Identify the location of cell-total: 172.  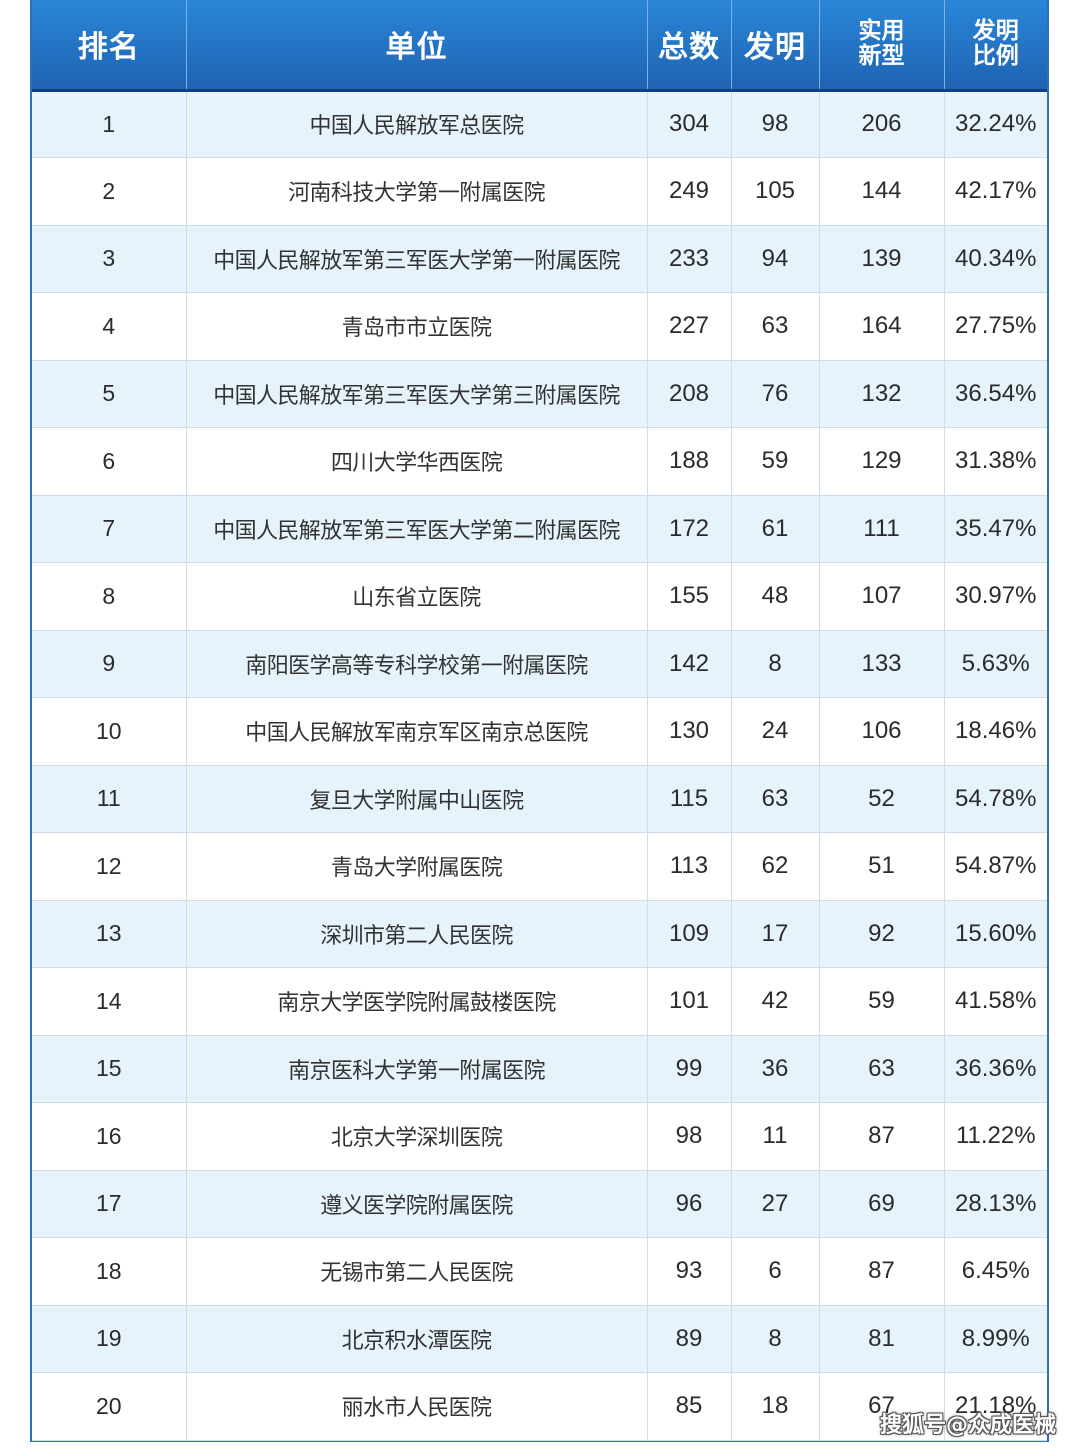
(689, 529).